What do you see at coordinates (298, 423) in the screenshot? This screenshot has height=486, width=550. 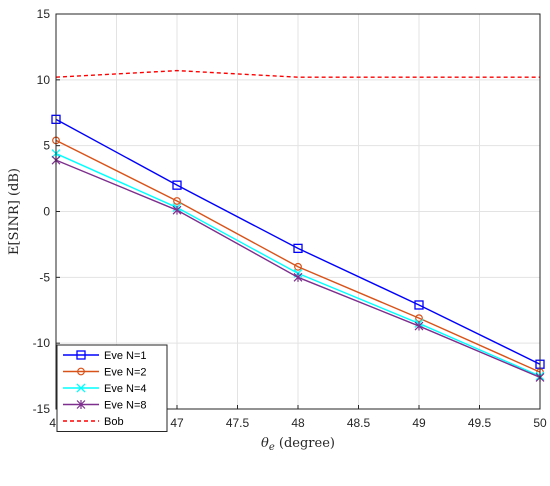 I see `x-tick-label: 48` at bounding box center [298, 423].